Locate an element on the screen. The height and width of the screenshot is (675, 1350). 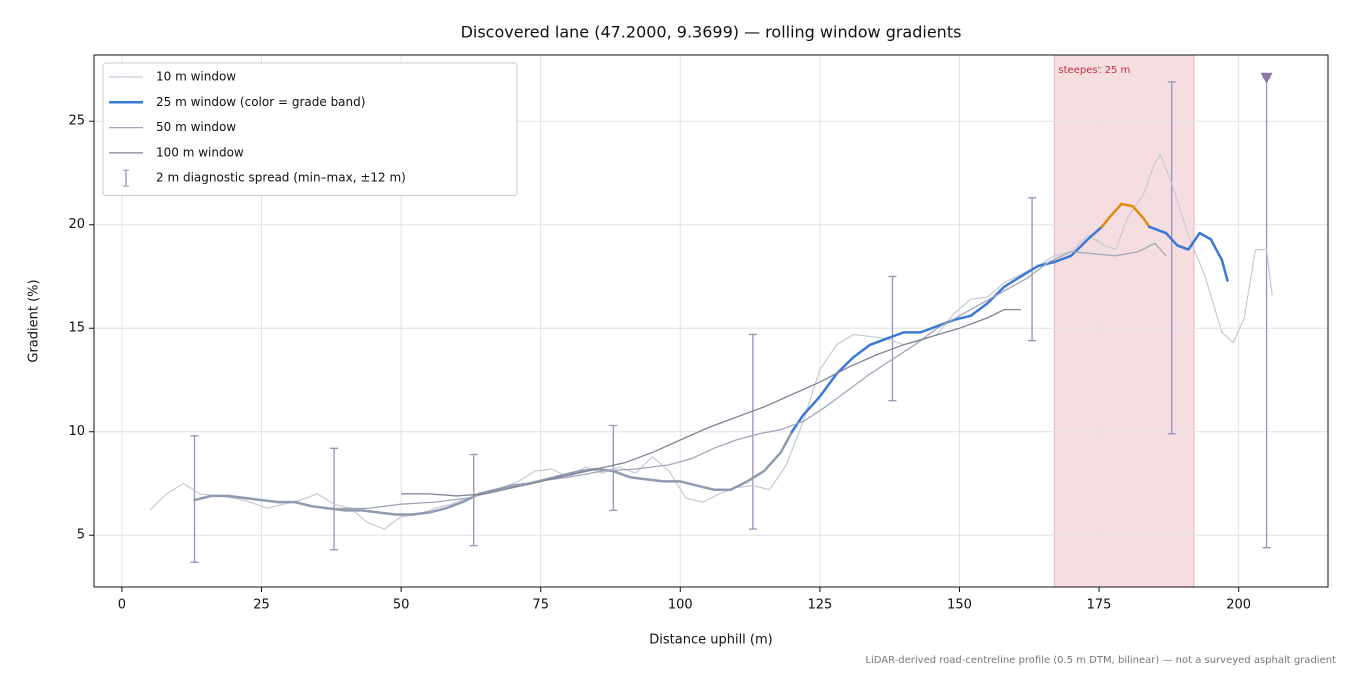
legend-box is located at coordinates (310, 129).